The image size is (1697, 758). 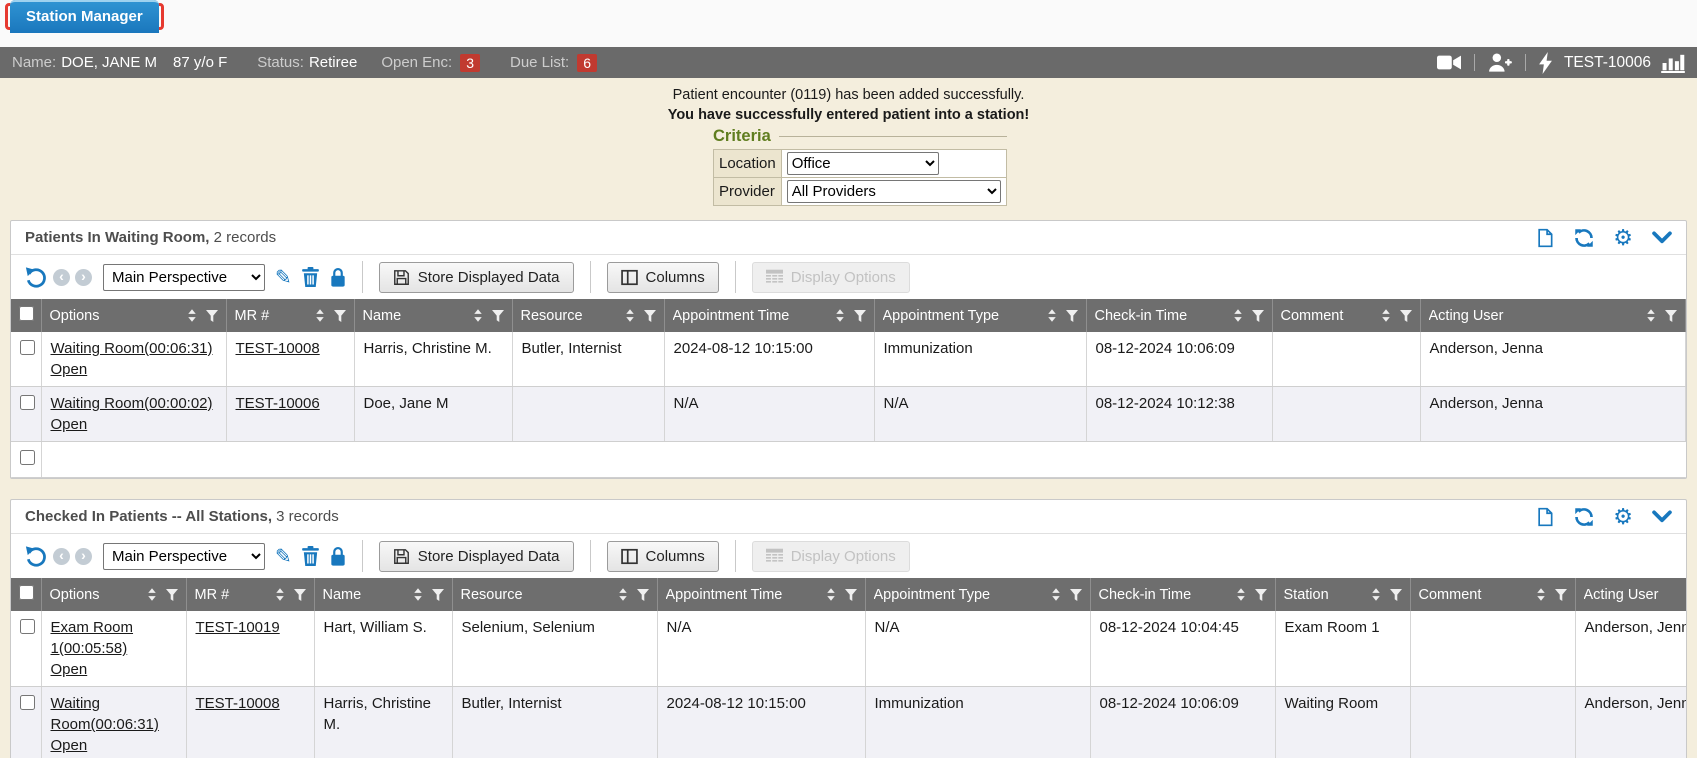 I want to click on due-list-badge: 6, so click(x=587, y=62).